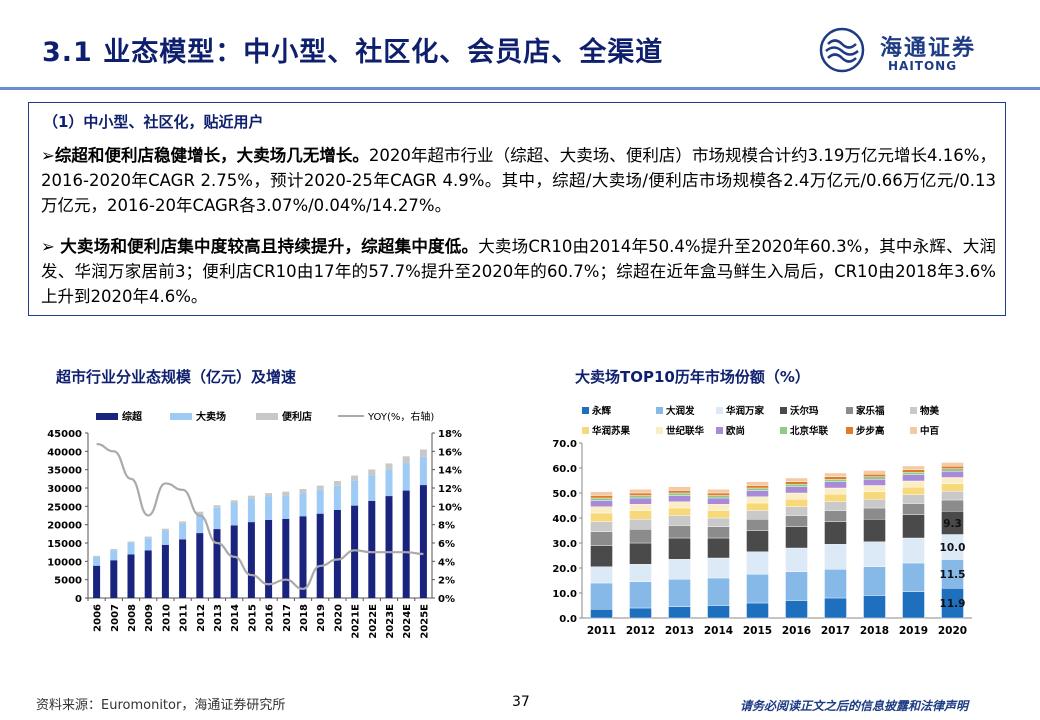 Image resolution: width=1040 pixels, height=720 pixels. What do you see at coordinates (64, 544) in the screenshot?
I see `y-tick-label-left: 15000` at bounding box center [64, 544].